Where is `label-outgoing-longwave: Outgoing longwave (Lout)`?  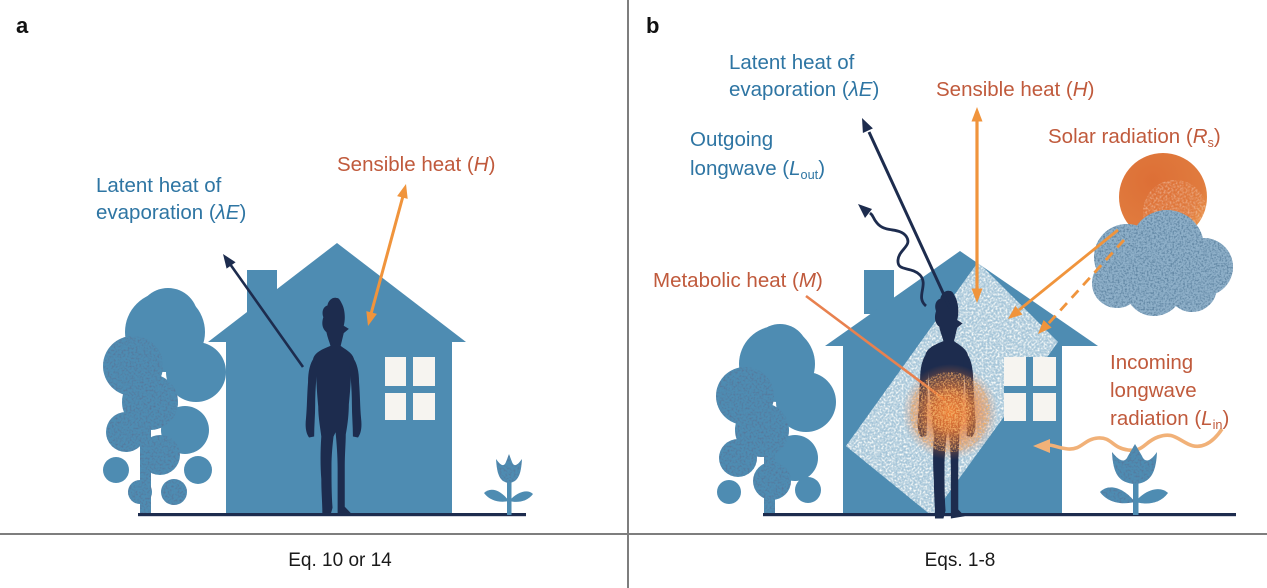 label-outgoing-longwave: Outgoing longwave (Lout) is located at coordinates (758, 155).